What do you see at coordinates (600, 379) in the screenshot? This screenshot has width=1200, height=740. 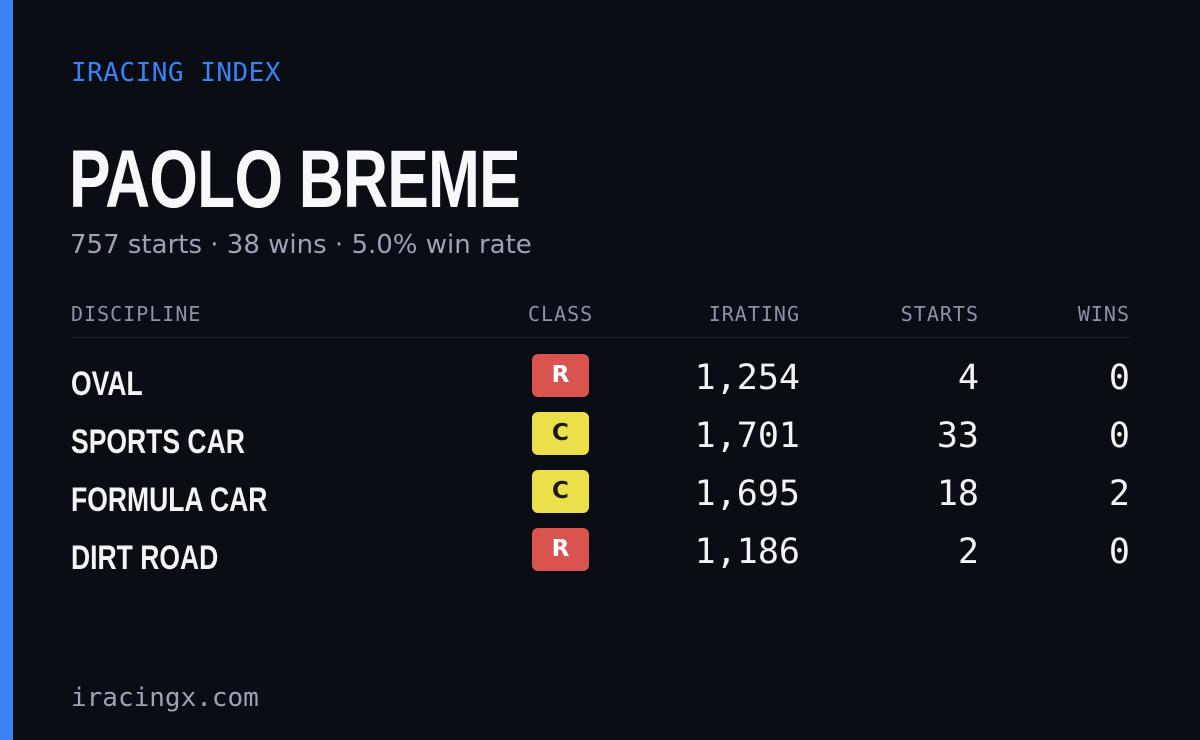 I see `table-row: OVAL R 1,254 4 0` at bounding box center [600, 379].